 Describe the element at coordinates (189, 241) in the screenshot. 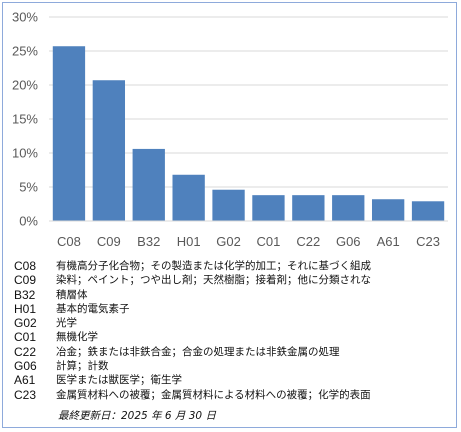

I see `x-tick-label: H01` at that location.